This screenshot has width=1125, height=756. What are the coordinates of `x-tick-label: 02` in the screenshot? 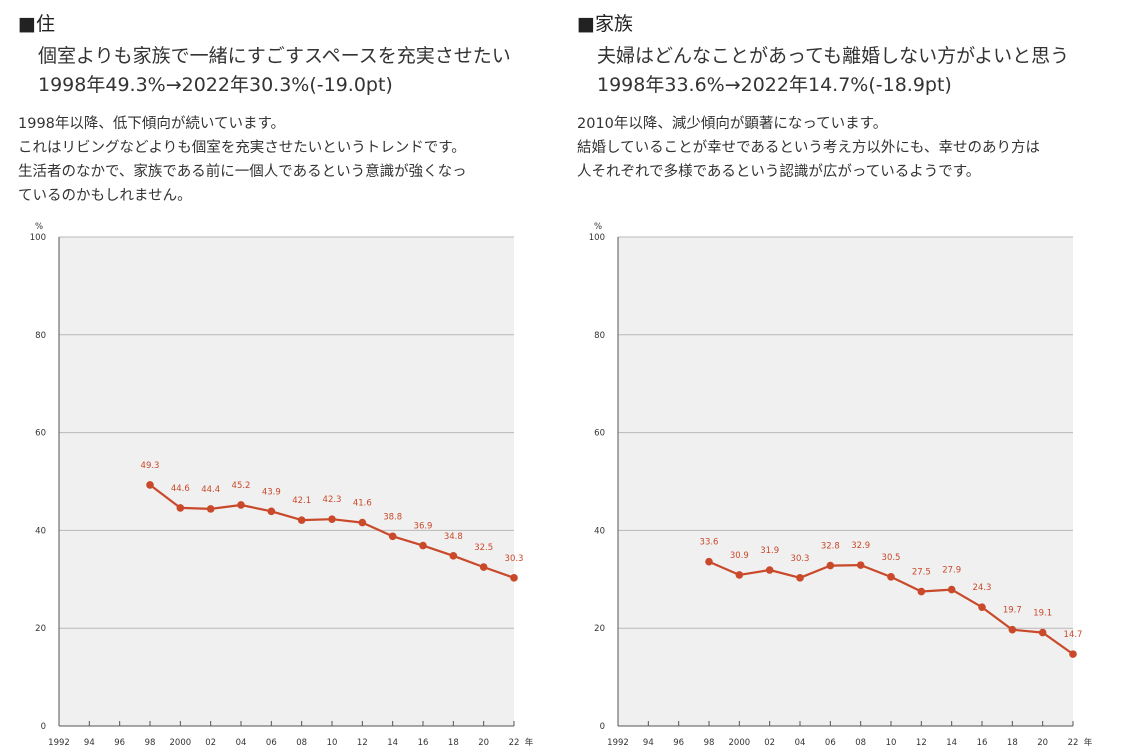 It's located at (210, 743).